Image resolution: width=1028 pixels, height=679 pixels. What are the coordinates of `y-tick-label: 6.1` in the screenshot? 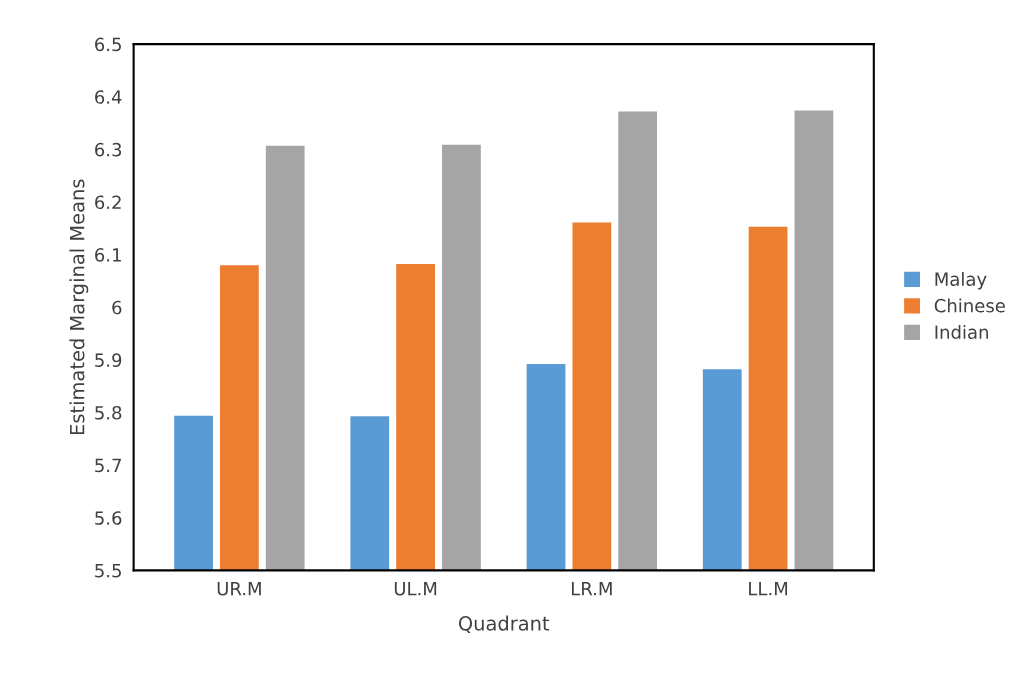 It's located at (108, 255).